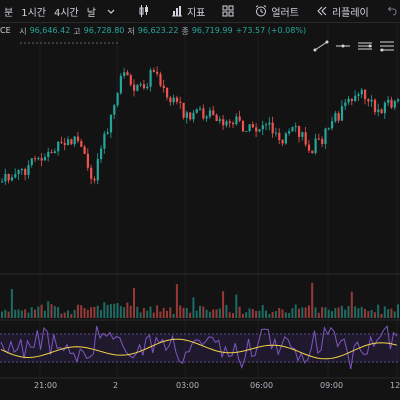 The width and height of the screenshot is (400, 400). I want to click on interval-1h-label: 1시간, so click(33, 13).